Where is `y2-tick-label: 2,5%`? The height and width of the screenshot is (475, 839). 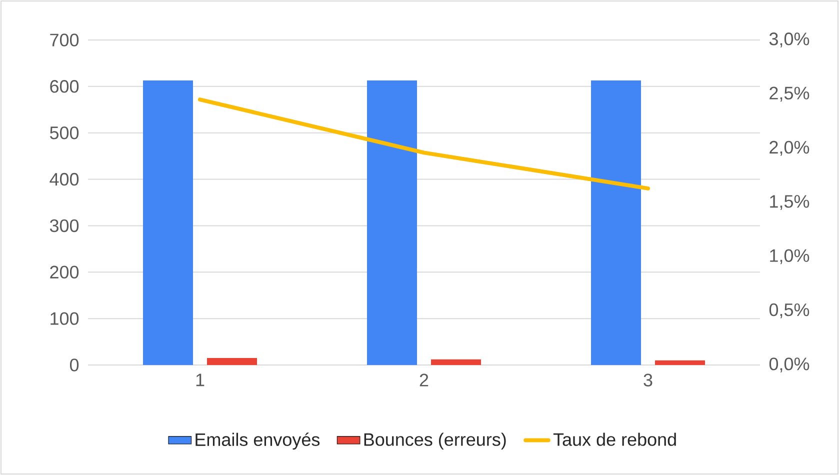 y2-tick-label: 2,5% is located at coordinates (790, 94).